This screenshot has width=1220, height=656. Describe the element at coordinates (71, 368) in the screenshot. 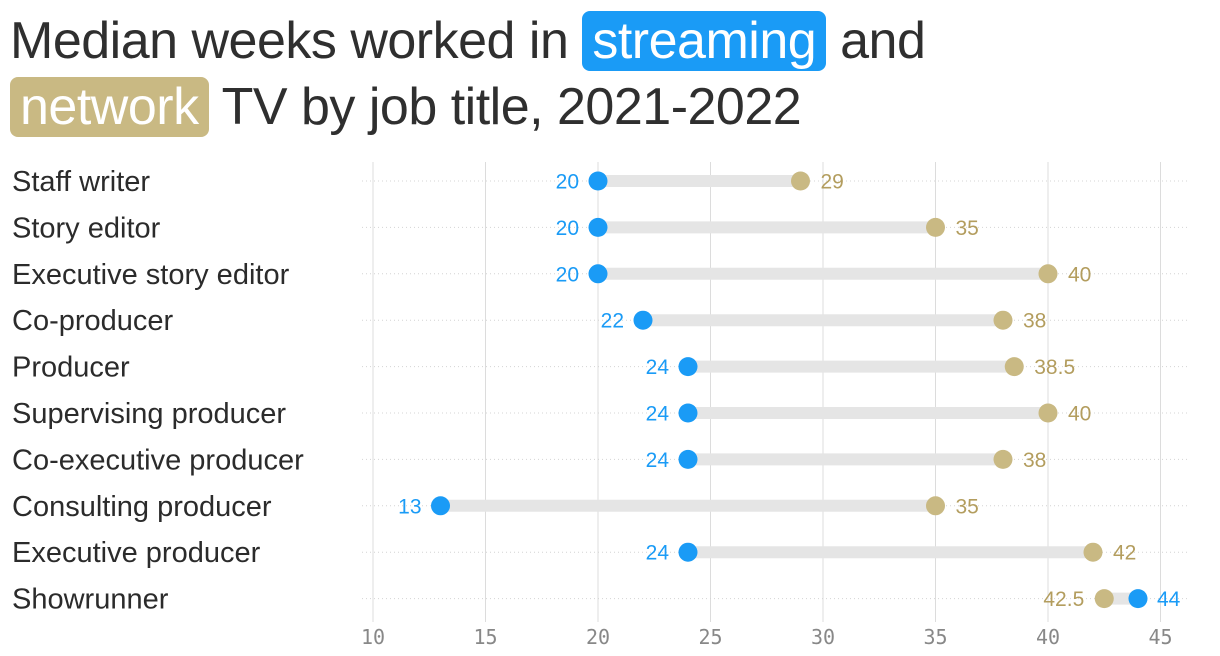

I see `category-label: Producer` at that location.